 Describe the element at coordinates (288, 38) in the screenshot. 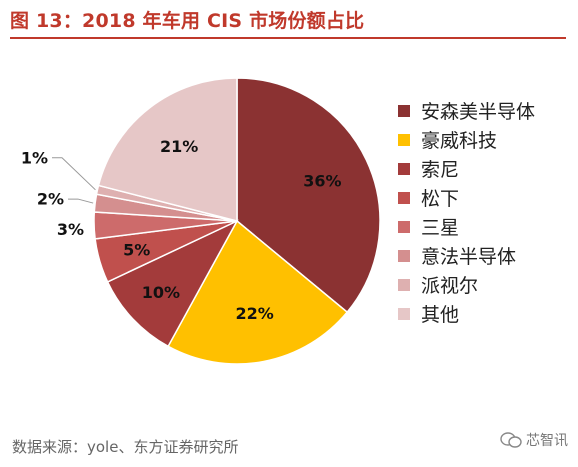

I see `title-divider` at that location.